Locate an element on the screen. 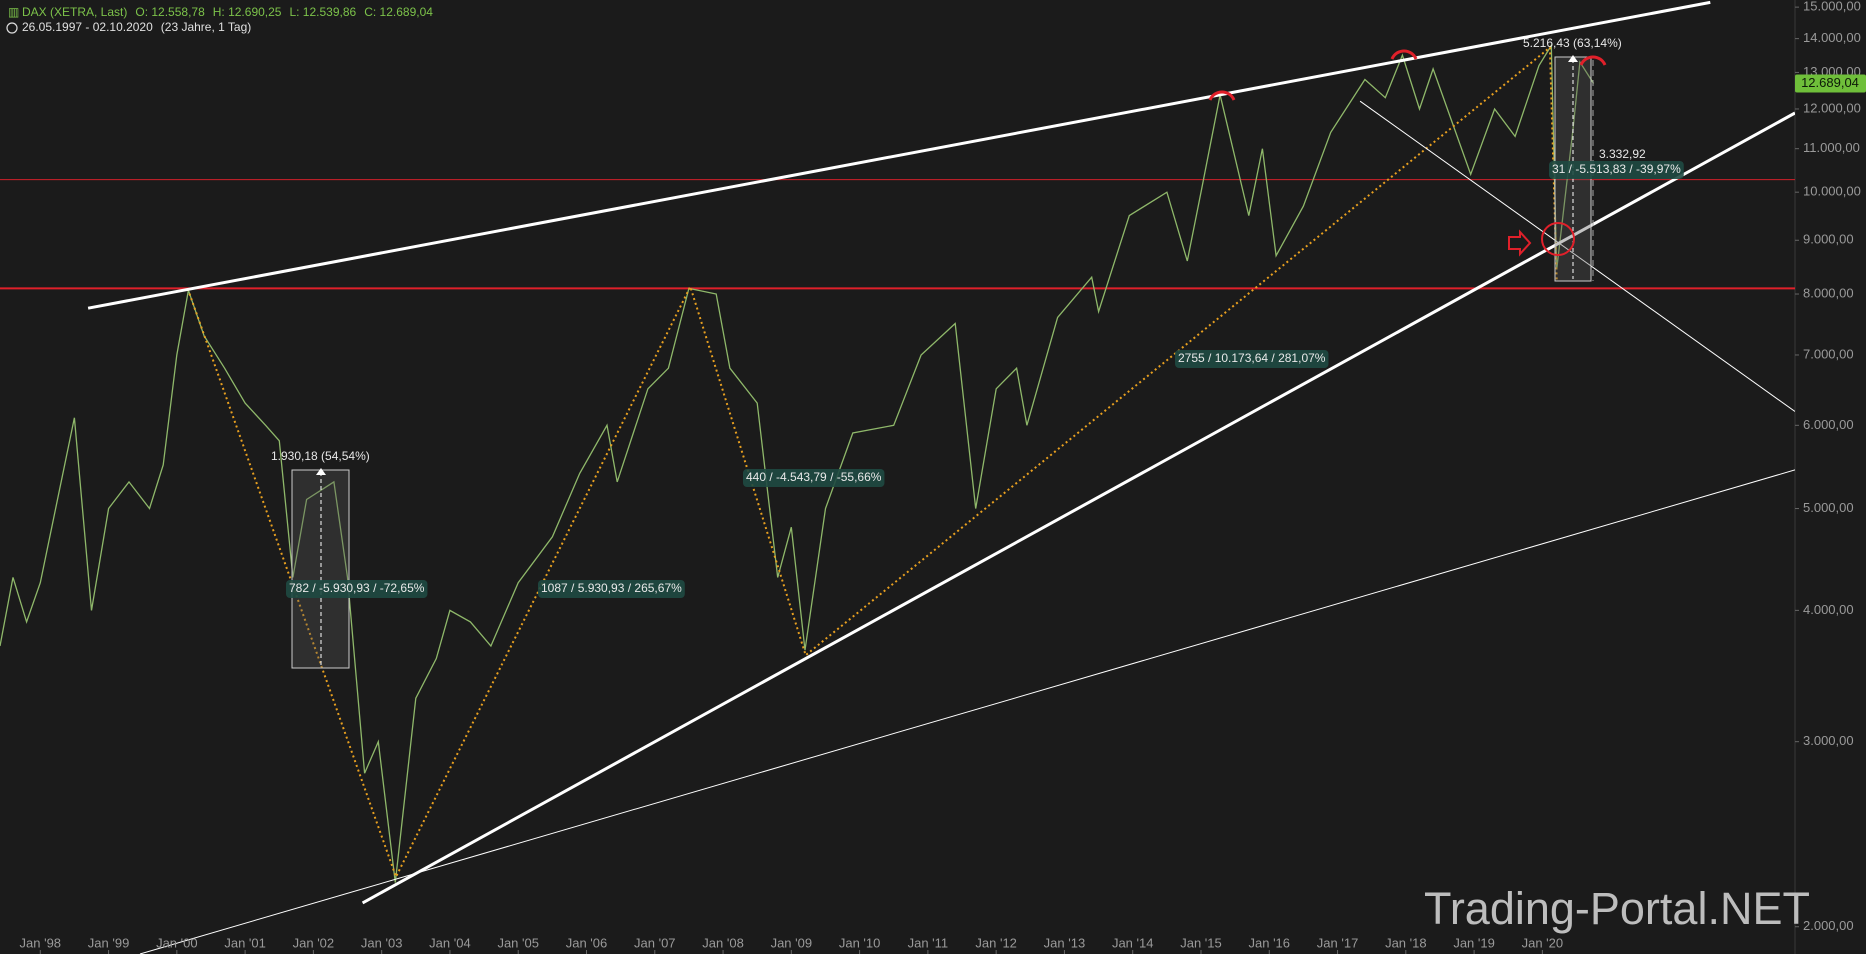  x-tick-label: Jan '03 is located at coordinates (382, 942).